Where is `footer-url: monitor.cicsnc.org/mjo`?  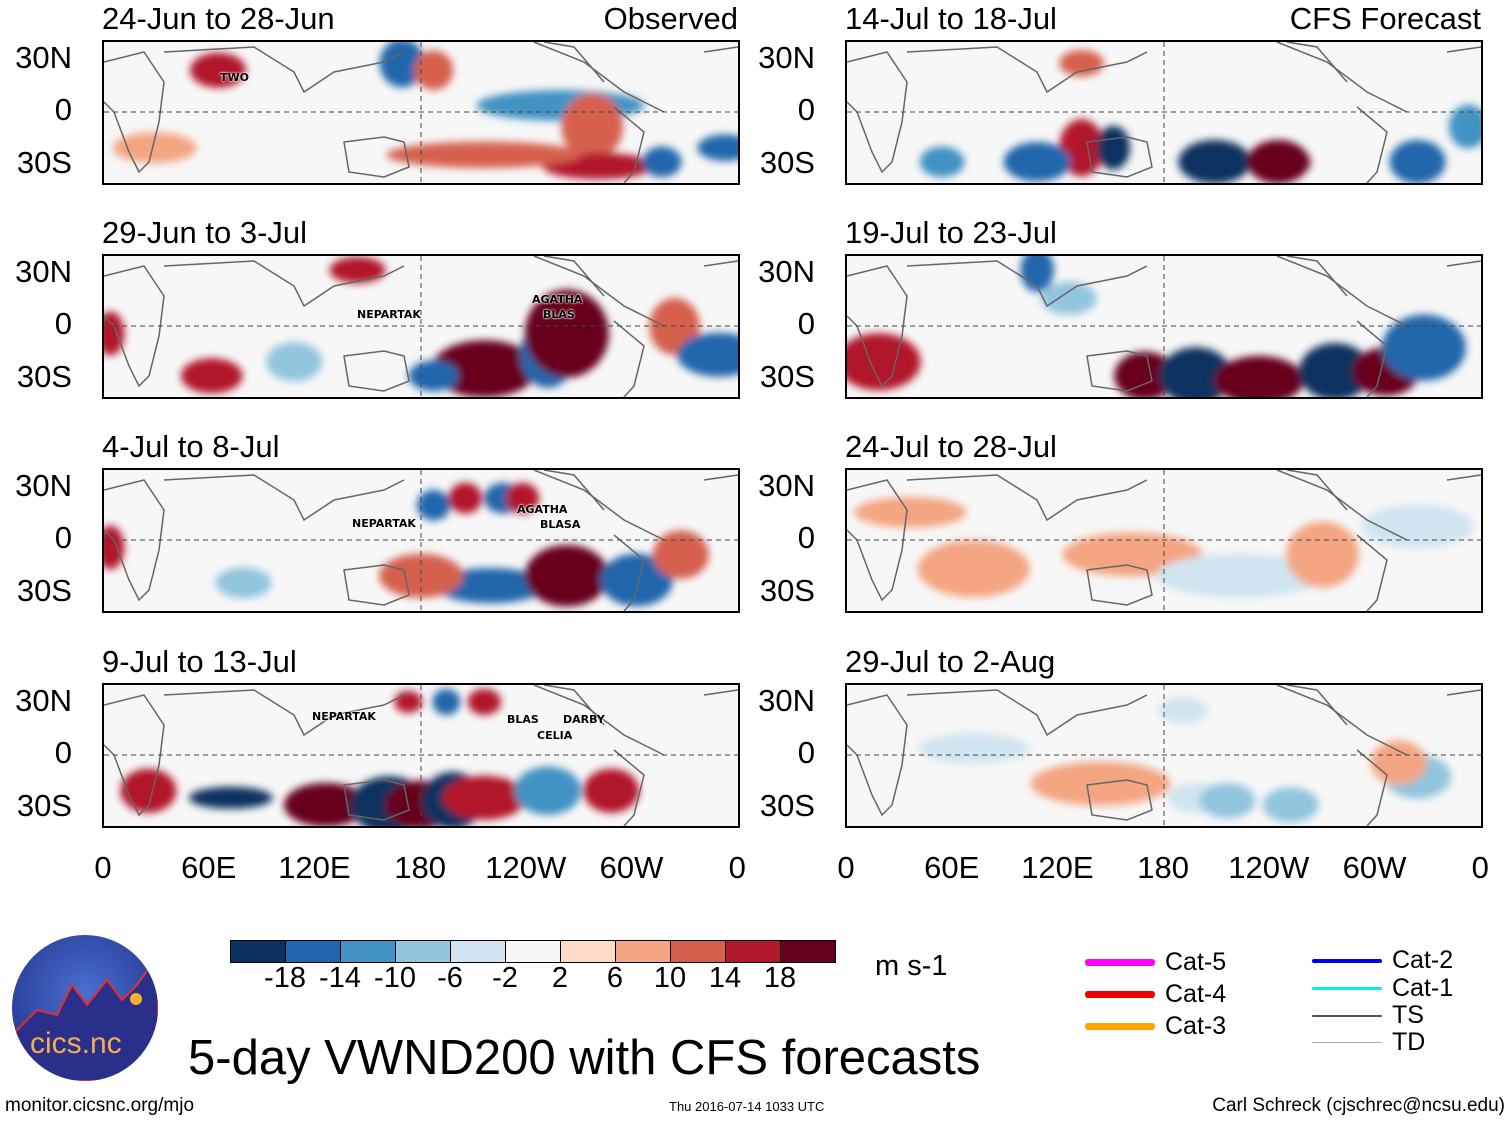
footer-url: monitor.cicsnc.org/mjo is located at coordinates (100, 1105).